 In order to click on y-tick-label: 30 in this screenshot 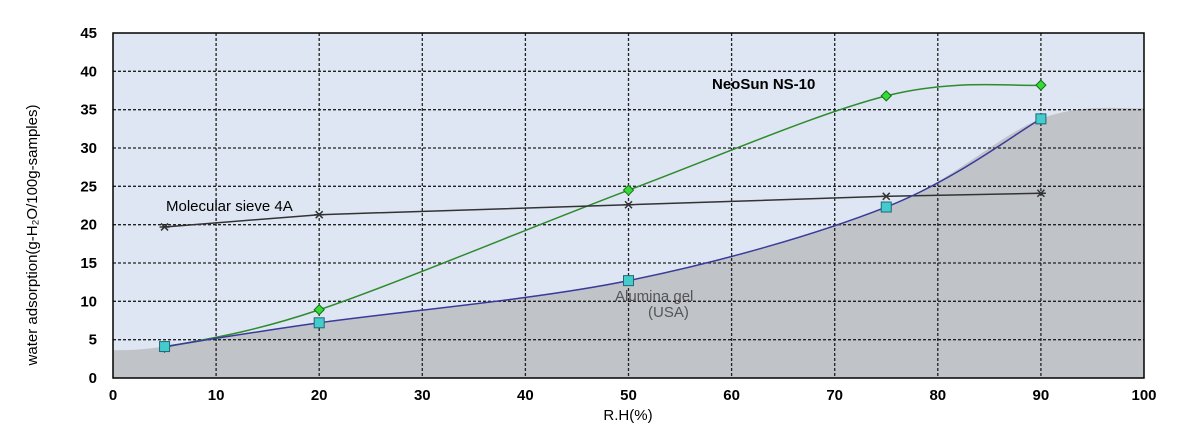, I will do `click(88, 148)`.